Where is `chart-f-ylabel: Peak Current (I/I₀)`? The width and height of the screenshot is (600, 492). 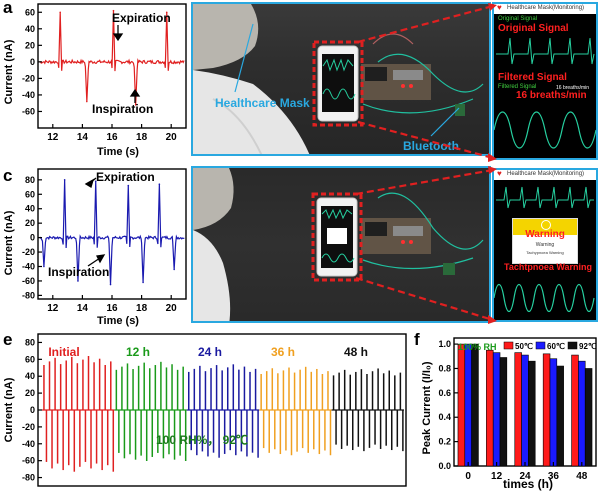
chart-f-ylabel: Peak Current (I/I₀) is located at coordinates (427, 407).